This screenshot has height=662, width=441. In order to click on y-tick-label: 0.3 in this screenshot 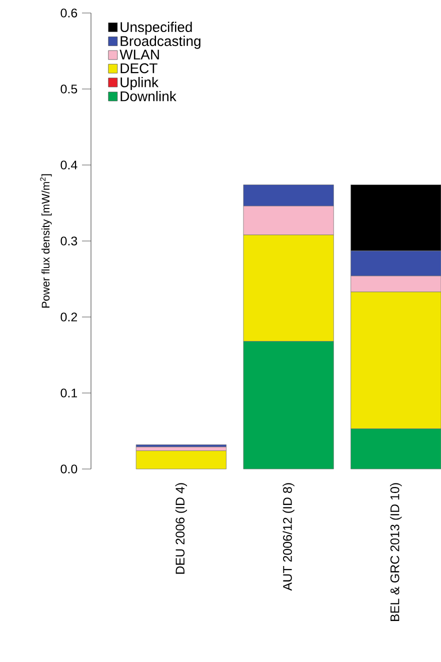, I will do `click(69, 241)`.